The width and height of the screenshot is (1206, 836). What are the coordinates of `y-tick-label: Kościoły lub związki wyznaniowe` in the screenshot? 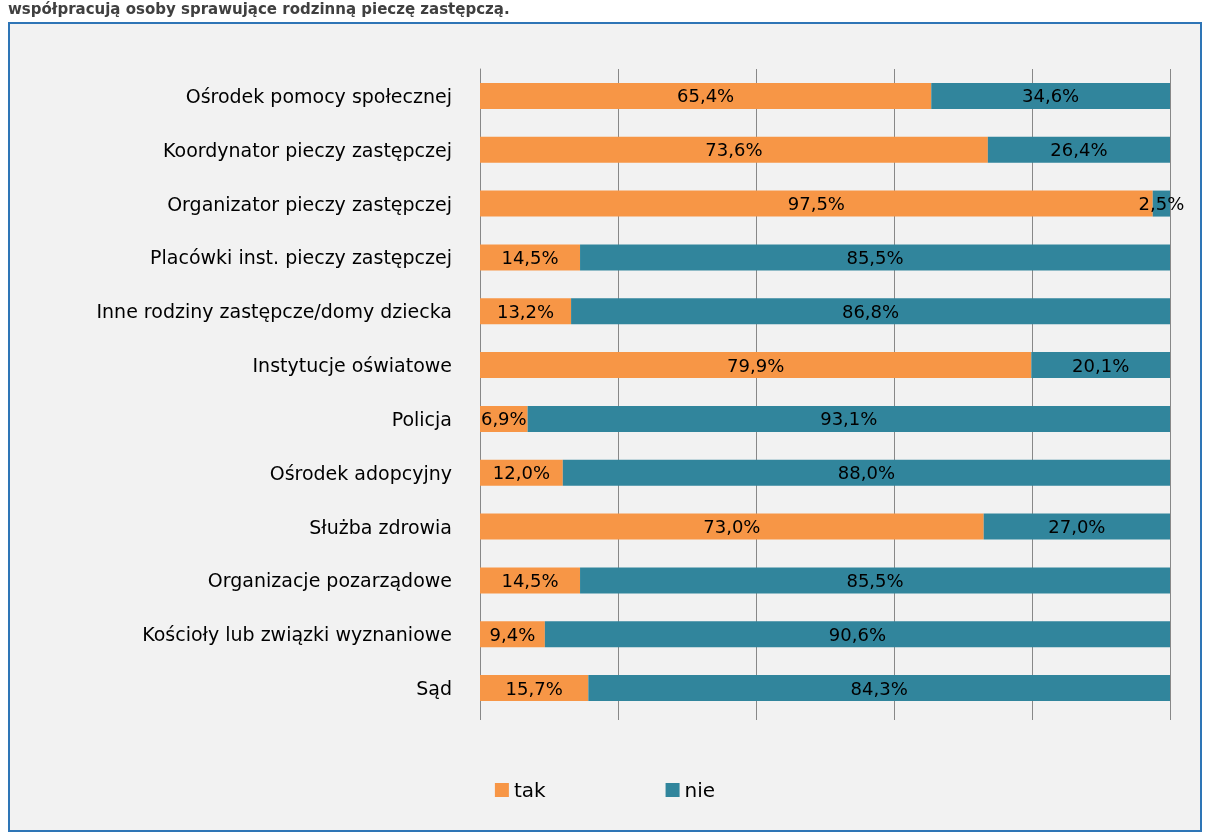 It's located at (297, 634).